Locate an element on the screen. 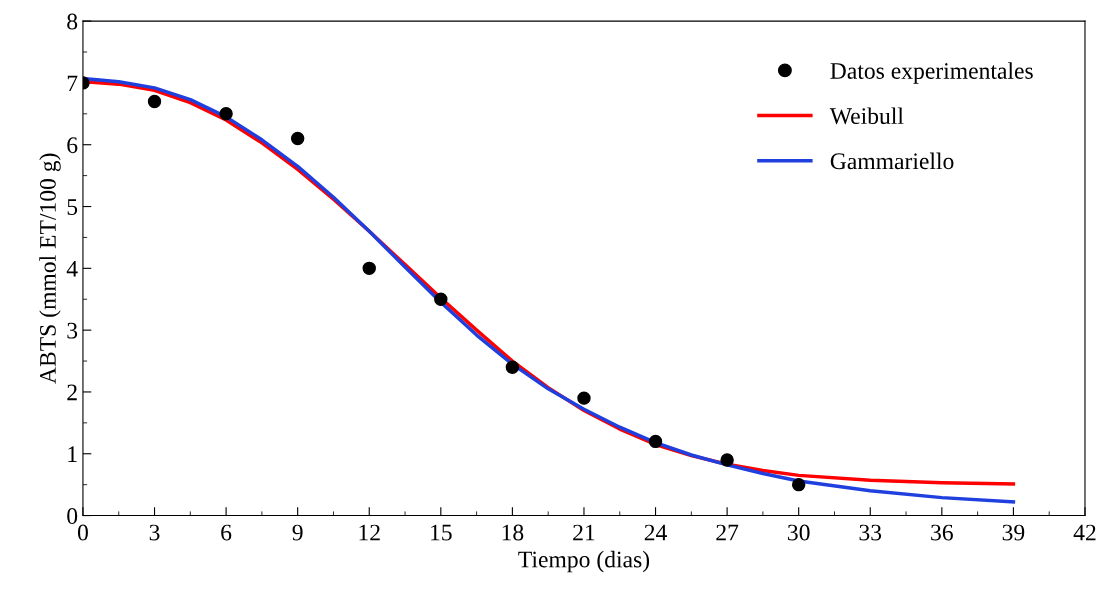 The width and height of the screenshot is (1106, 603). y-tick-label: 8 is located at coordinates (72, 21).